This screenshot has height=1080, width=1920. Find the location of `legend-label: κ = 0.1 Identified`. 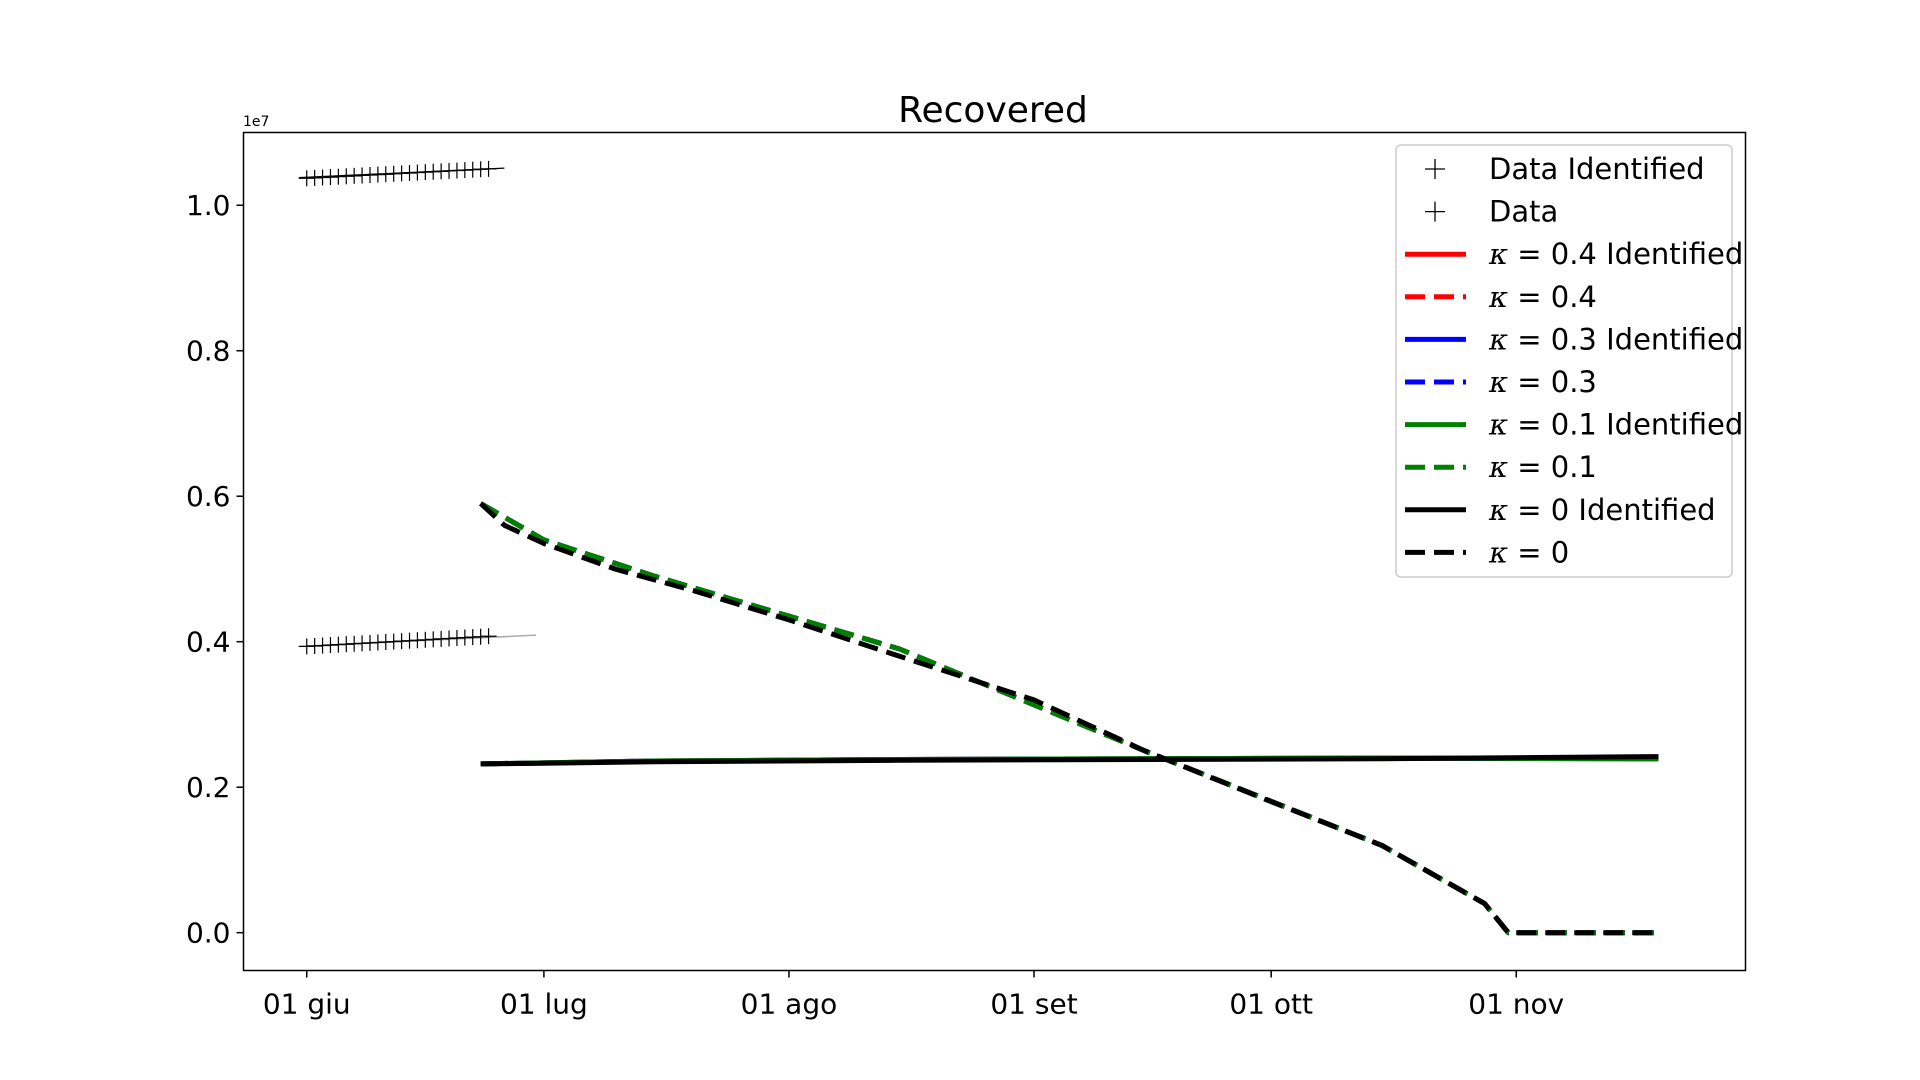

legend-label: κ = 0.1 Identified is located at coordinates (1615, 425).